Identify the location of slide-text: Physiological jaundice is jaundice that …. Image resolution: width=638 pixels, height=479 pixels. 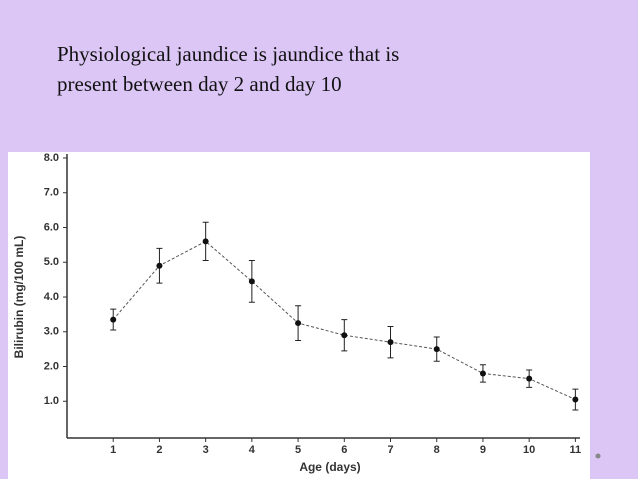
(228, 54).